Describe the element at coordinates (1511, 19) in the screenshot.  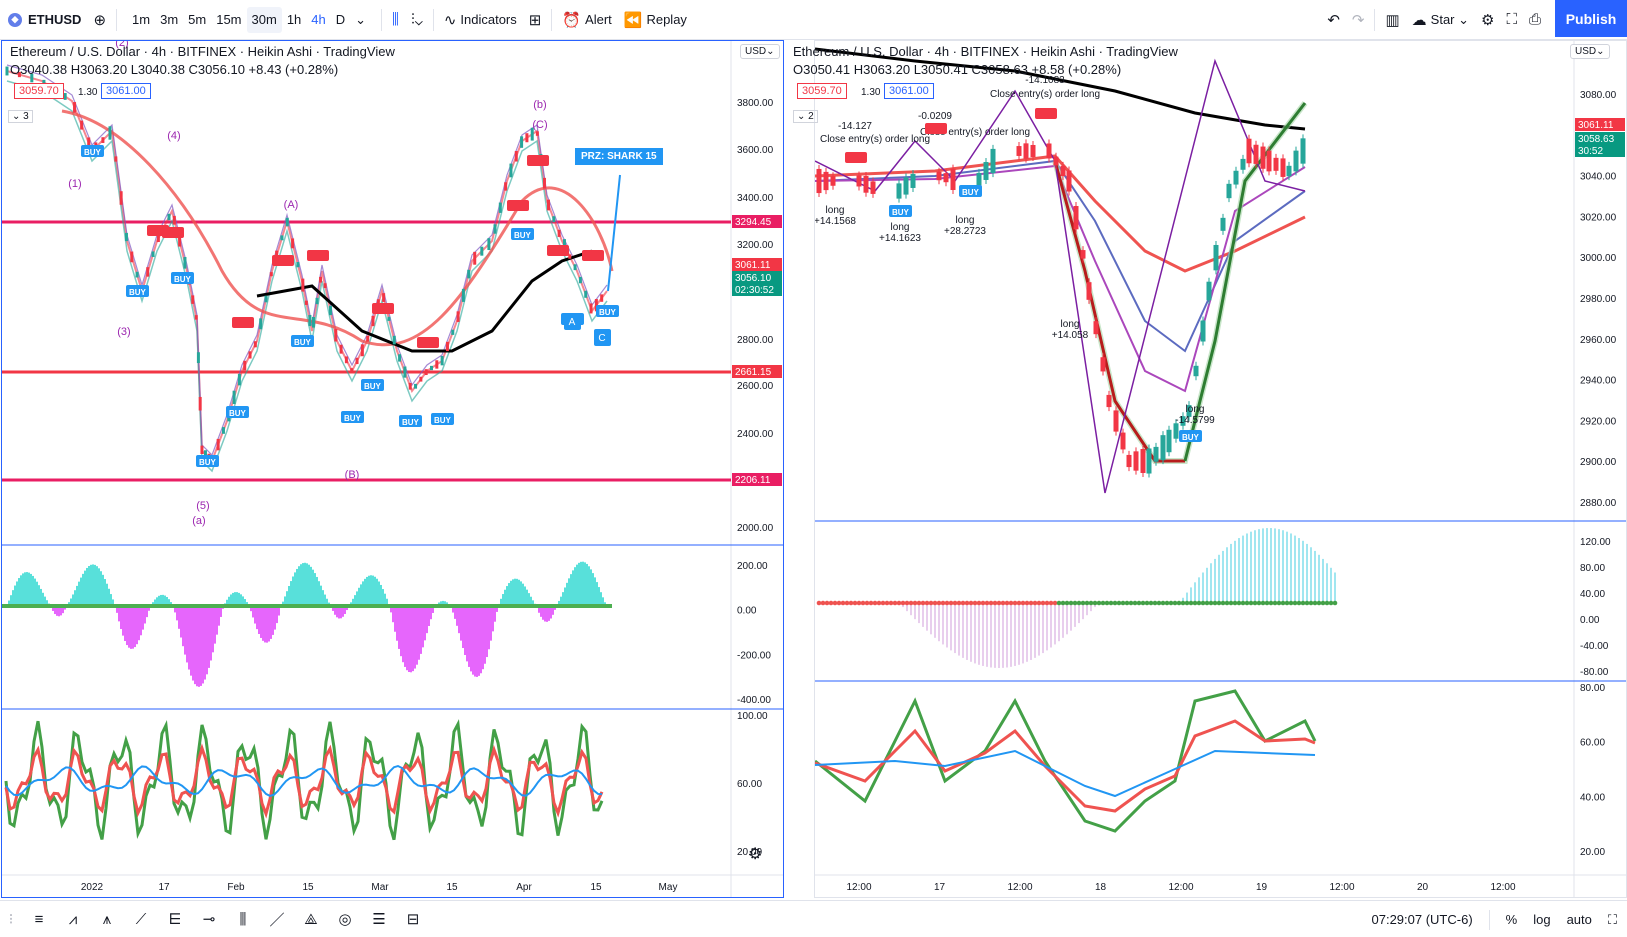
I see `fullscreen-icon: ⛶` at that location.